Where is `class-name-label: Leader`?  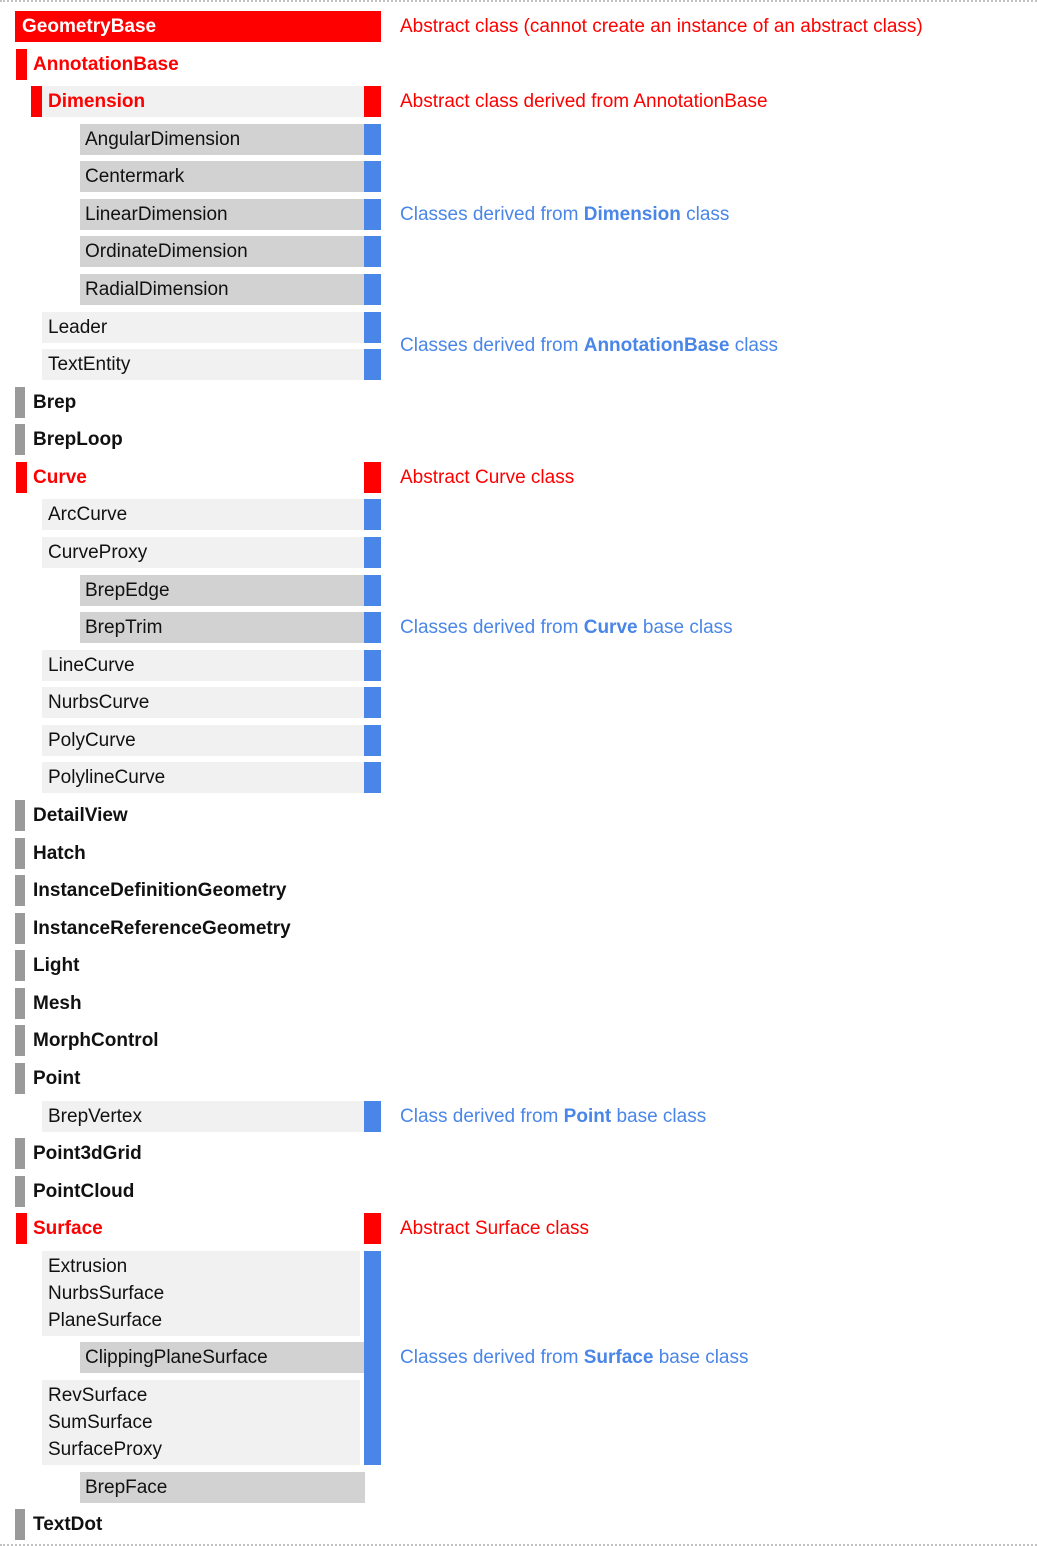
class-name-label: Leader is located at coordinates (78, 327).